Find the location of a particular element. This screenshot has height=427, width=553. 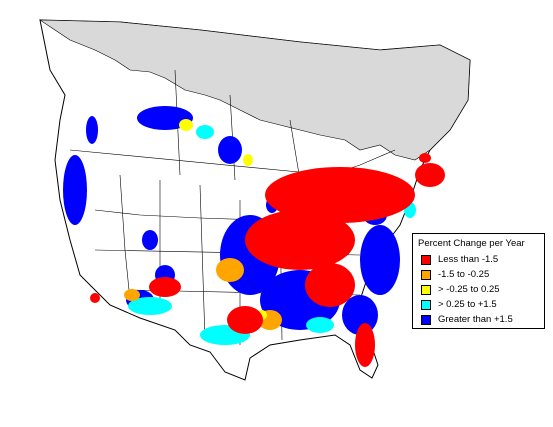

legend-swatch-red is located at coordinates (426, 260).